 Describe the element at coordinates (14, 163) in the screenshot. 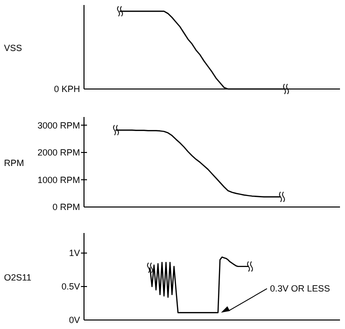

I see `y-axis-title: RPM` at that location.